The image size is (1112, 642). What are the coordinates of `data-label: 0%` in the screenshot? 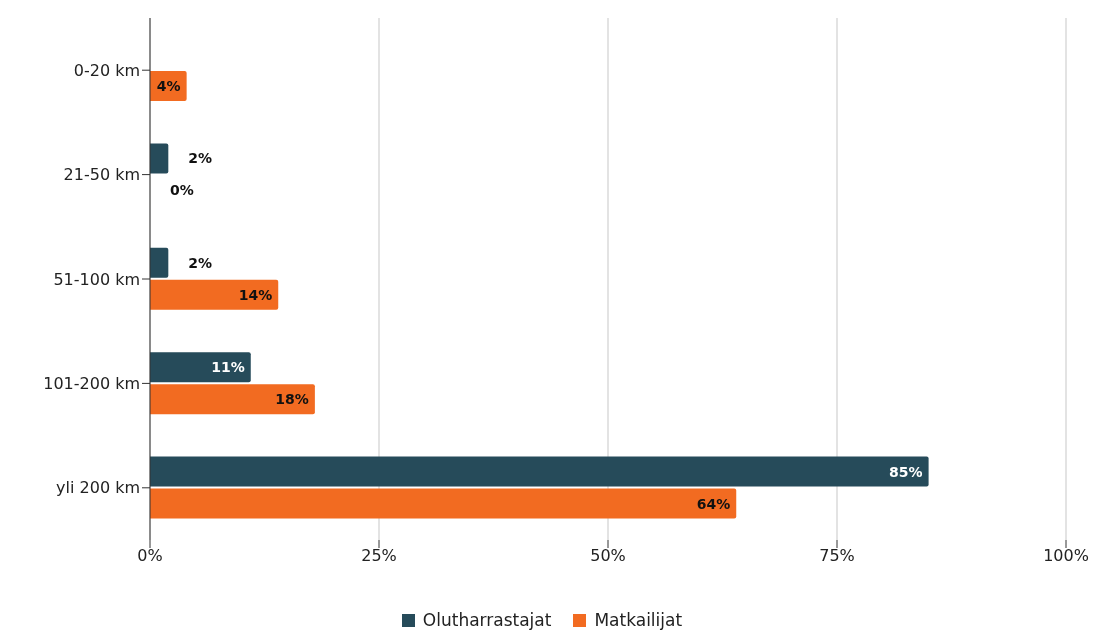 It's located at (182, 190).